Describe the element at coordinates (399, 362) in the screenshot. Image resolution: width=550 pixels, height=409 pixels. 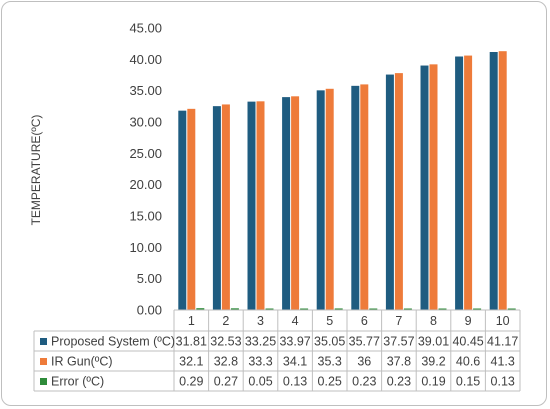
I see `table-cell-value: 37.8` at that location.